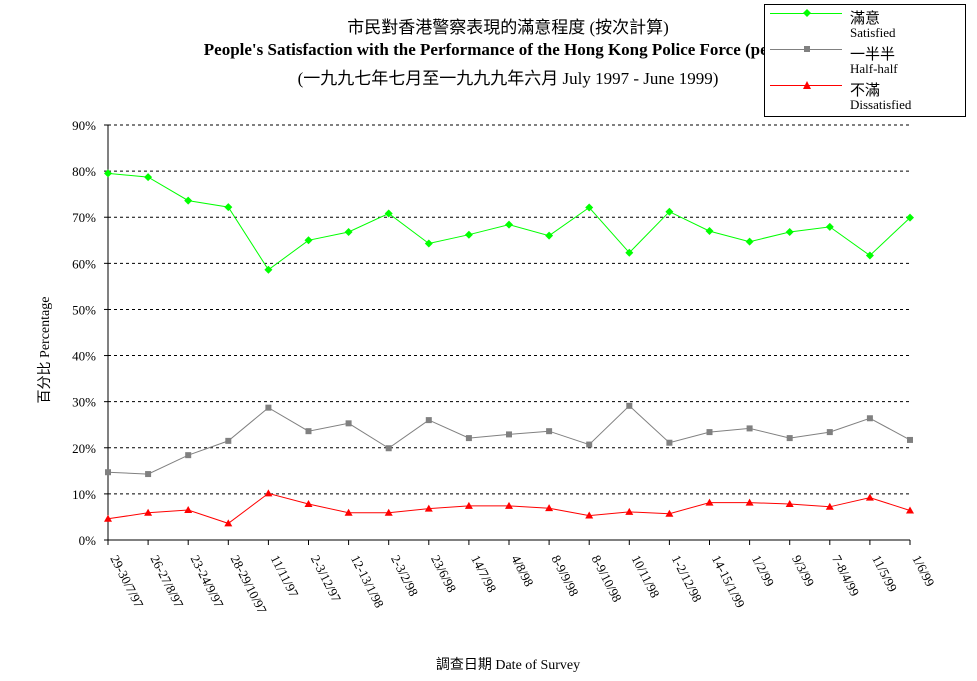 The width and height of the screenshot is (977, 681). I want to click on y-tick-label: 40%, so click(84, 356).